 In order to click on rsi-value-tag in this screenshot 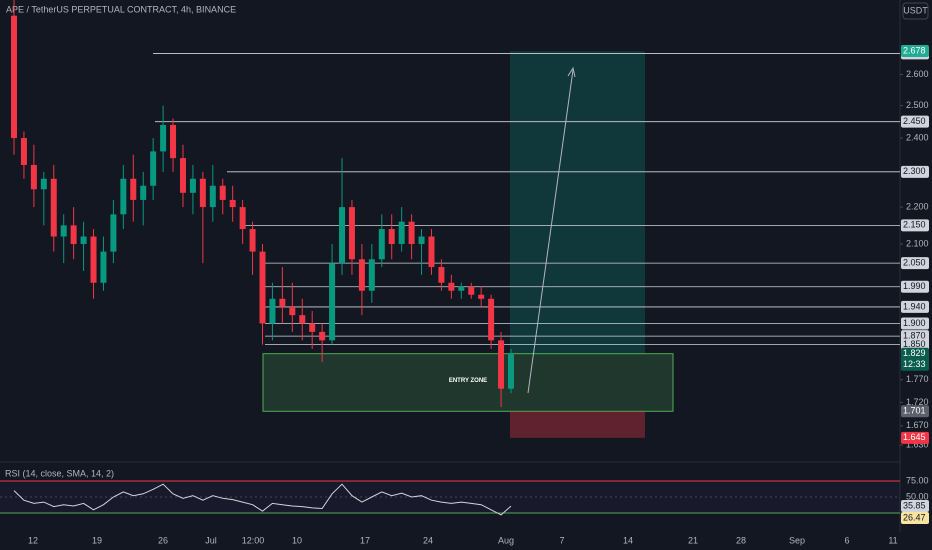, I will do `click(915, 506)`.